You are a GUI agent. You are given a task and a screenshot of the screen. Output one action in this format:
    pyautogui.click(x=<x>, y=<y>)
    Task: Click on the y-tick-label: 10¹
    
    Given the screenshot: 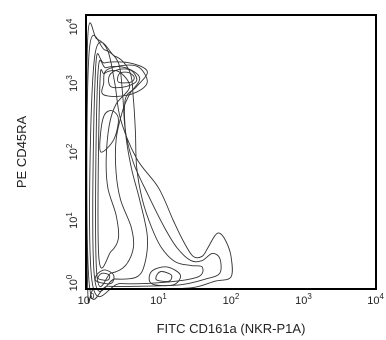 What is the action you would take?
    pyautogui.click(x=72, y=220)
    